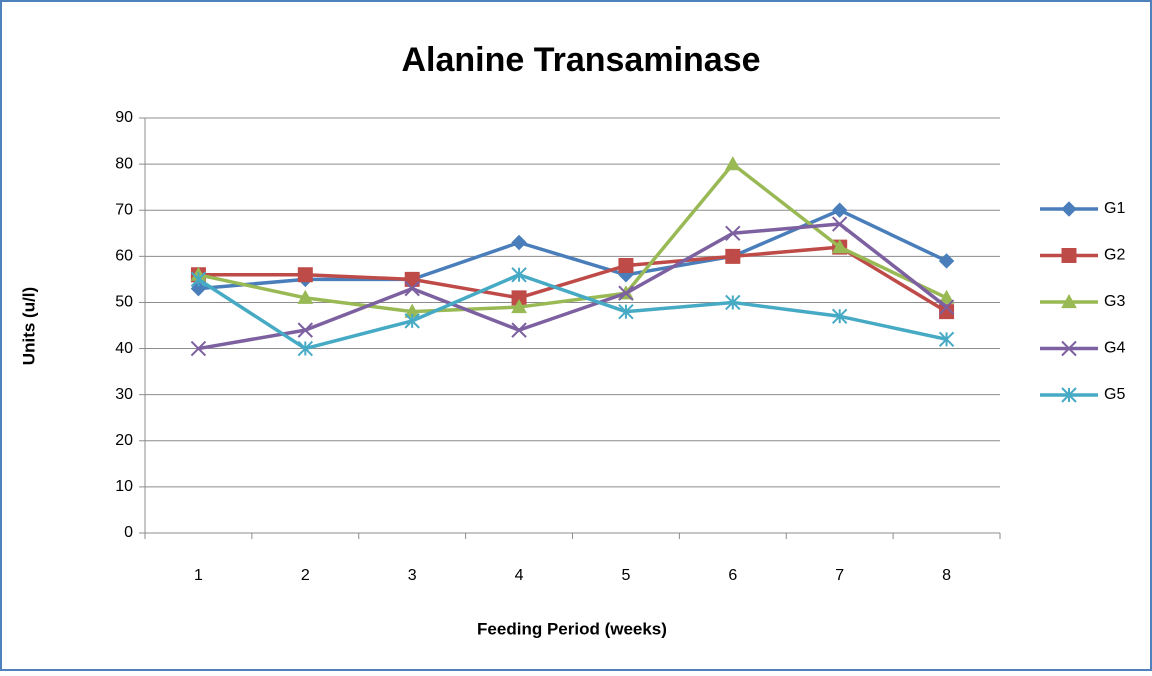 The height and width of the screenshot is (676, 1152). I want to click on y-tick-label: 50, so click(124, 302).